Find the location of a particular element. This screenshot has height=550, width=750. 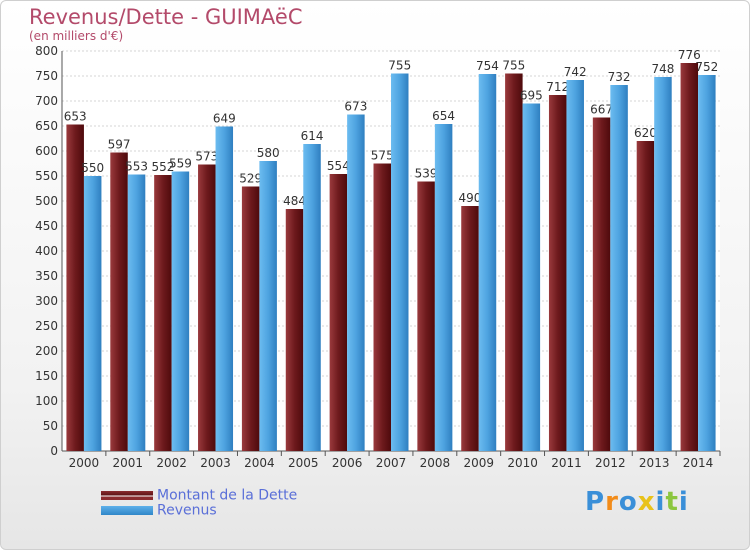

data-label-revenus: 559 is located at coordinates (180, 164).